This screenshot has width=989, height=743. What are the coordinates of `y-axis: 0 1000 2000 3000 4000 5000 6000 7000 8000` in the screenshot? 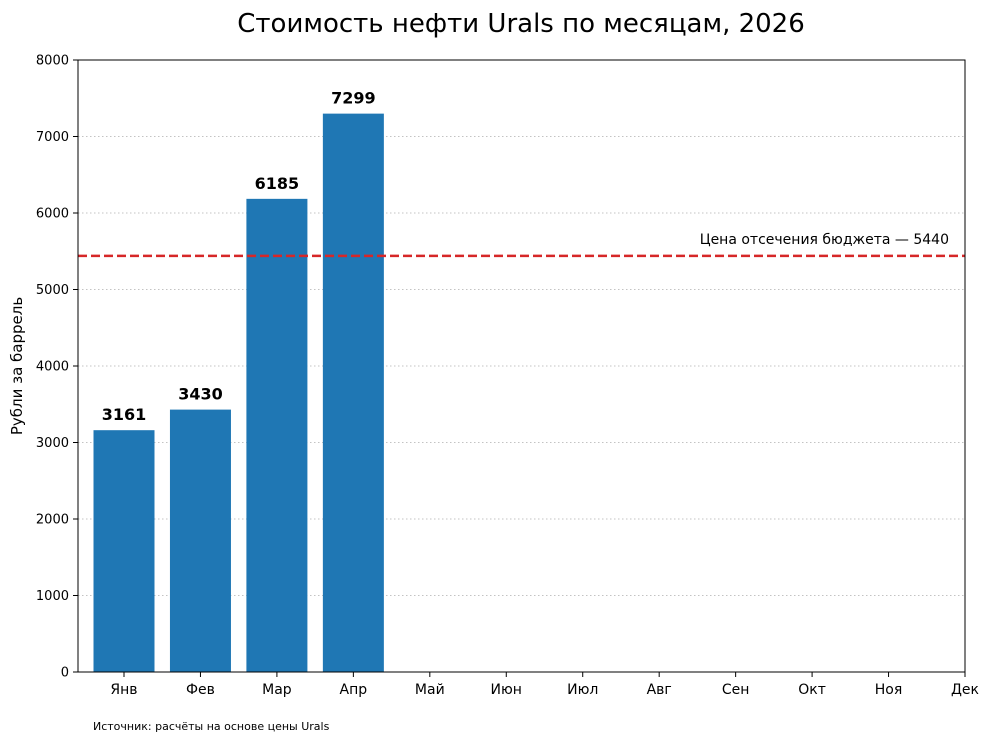 It's located at (57, 367).